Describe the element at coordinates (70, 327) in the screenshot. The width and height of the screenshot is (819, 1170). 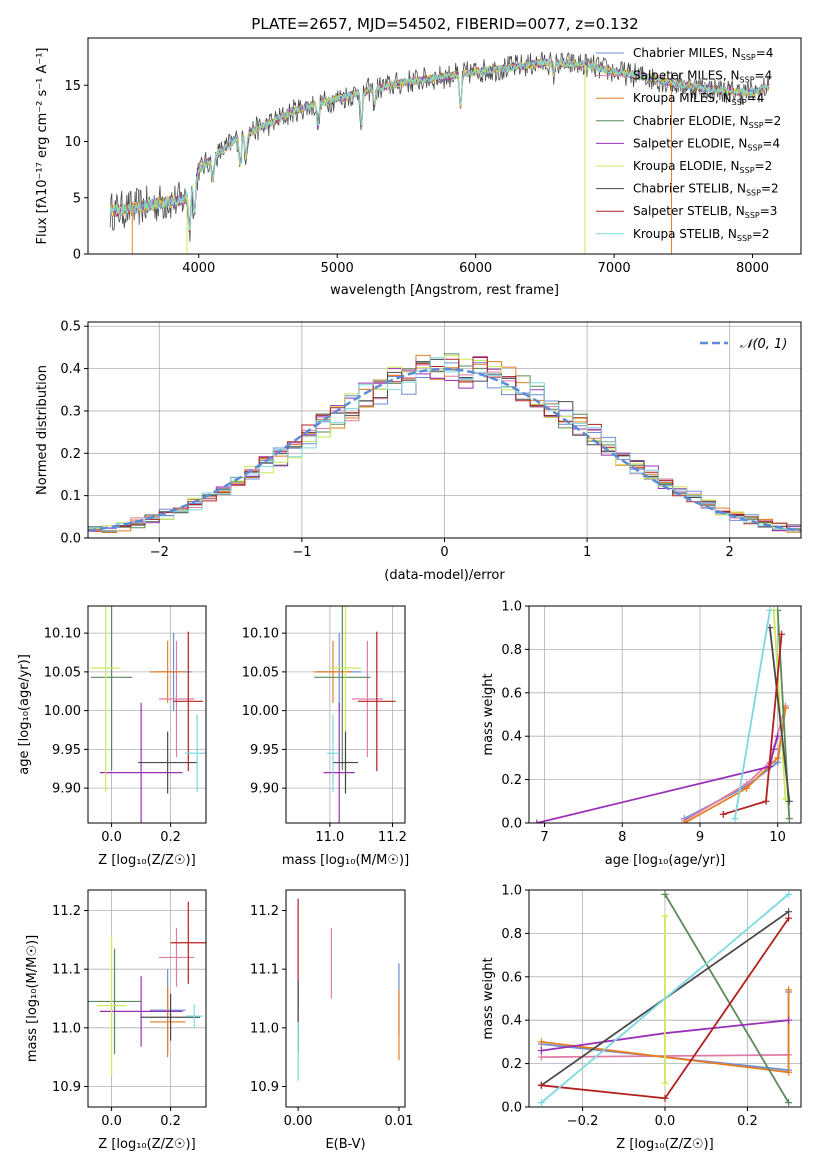
I see `y-tick-label: 0.5` at that location.